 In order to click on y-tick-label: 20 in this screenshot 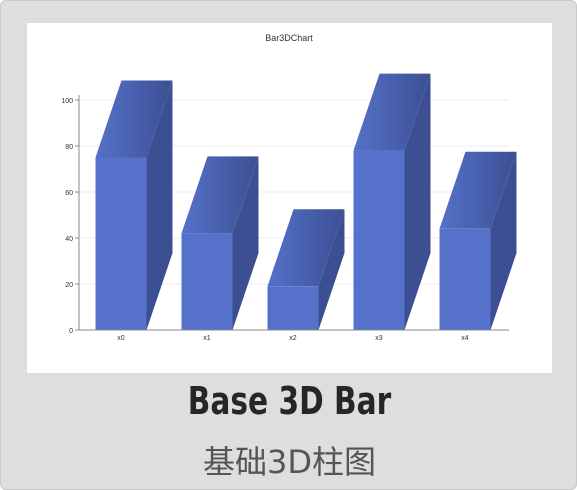, I will do `click(69, 285)`.